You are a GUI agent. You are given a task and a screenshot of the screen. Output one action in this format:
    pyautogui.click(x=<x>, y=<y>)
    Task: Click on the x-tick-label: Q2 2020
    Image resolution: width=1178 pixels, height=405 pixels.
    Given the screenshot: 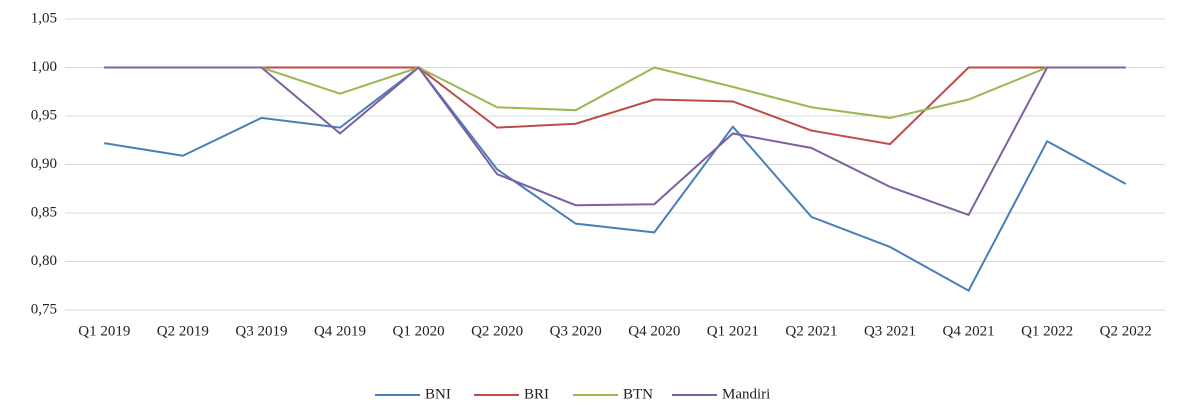 What is the action you would take?
    pyautogui.click(x=497, y=331)
    